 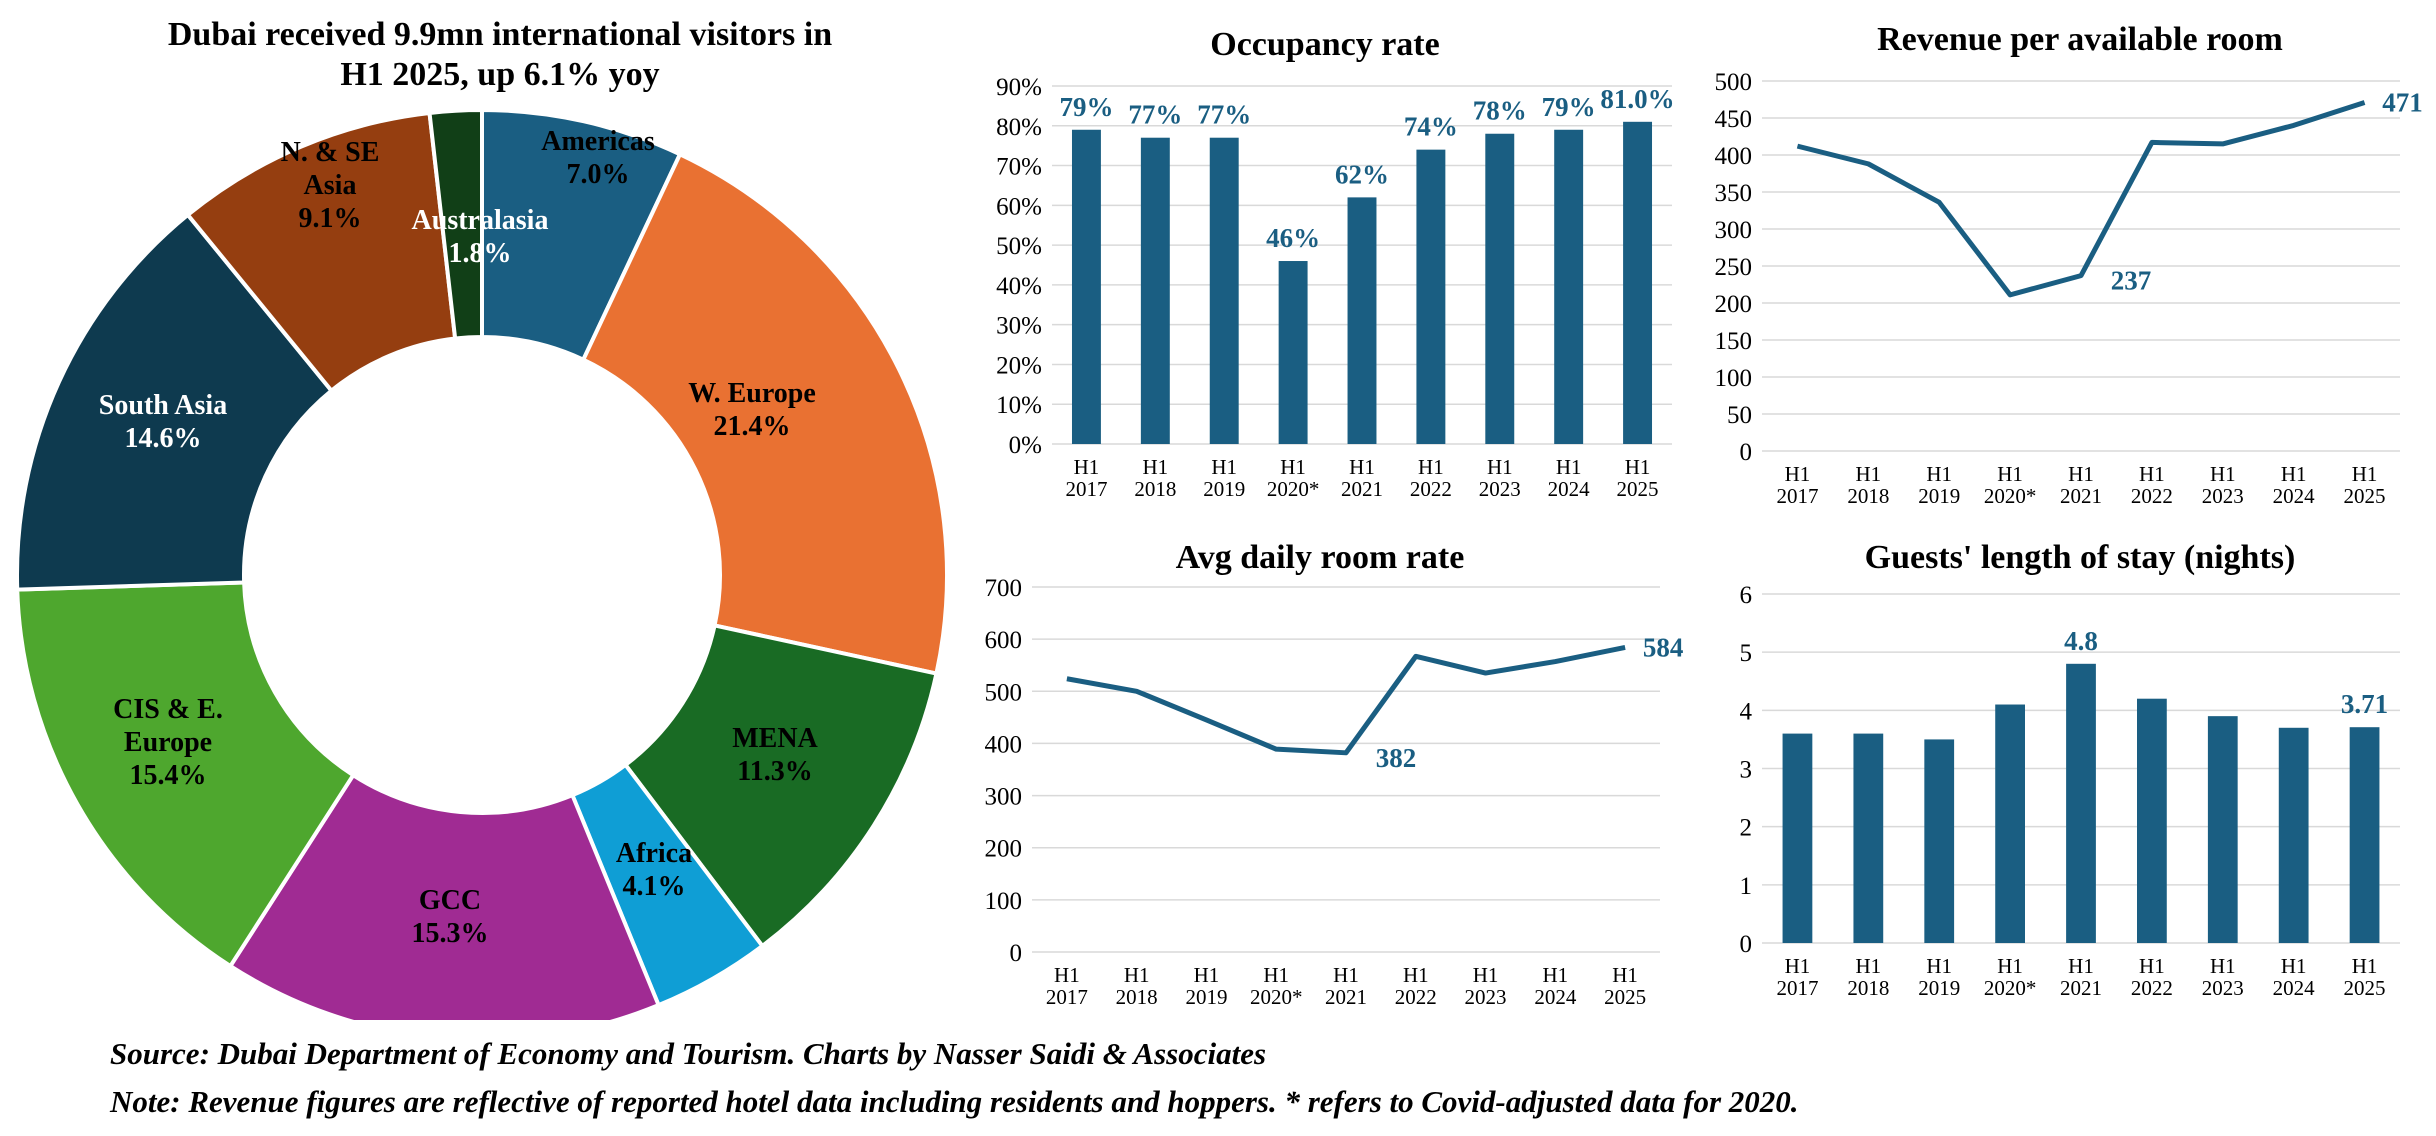 I want to click on chart-title: Avg daily room rate, so click(x=1320, y=557).